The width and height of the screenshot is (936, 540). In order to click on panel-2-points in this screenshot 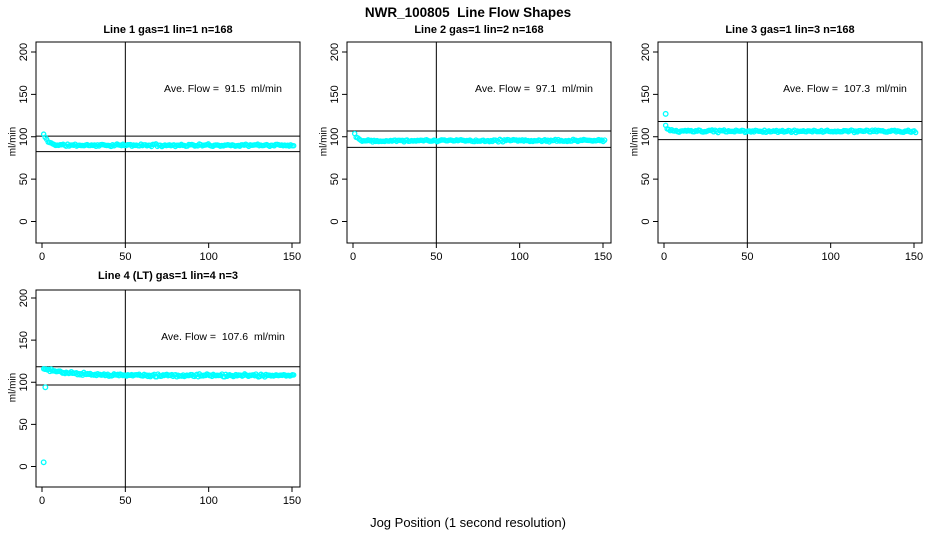, I will do `click(479, 137)`.